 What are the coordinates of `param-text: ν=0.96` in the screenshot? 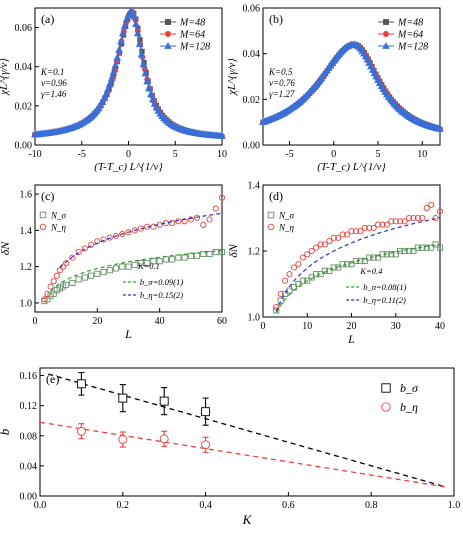 It's located at (54, 83).